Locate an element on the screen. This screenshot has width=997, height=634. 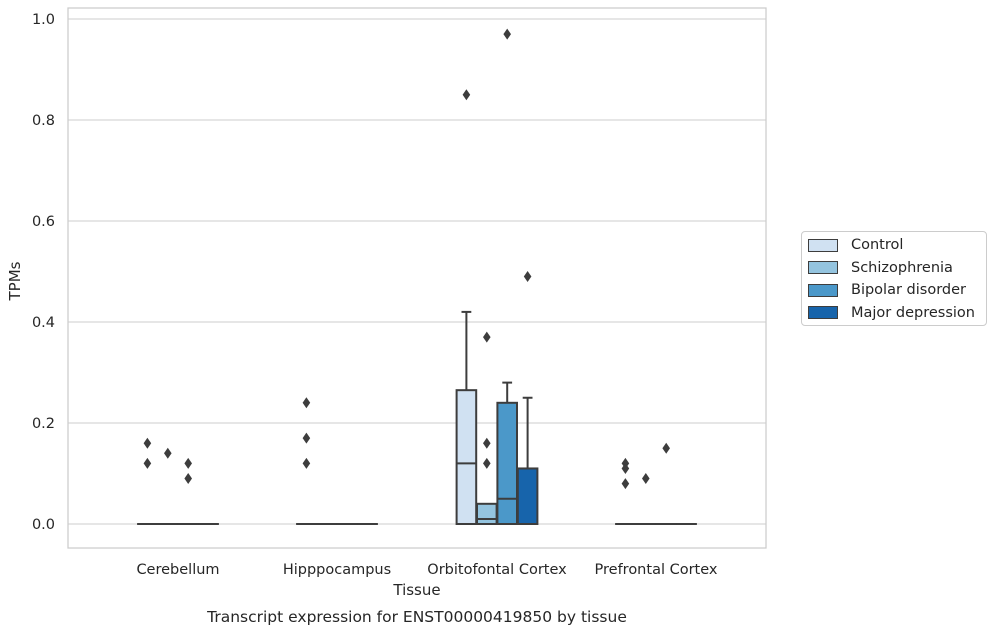
legend-item: Control is located at coordinates (894, 245).